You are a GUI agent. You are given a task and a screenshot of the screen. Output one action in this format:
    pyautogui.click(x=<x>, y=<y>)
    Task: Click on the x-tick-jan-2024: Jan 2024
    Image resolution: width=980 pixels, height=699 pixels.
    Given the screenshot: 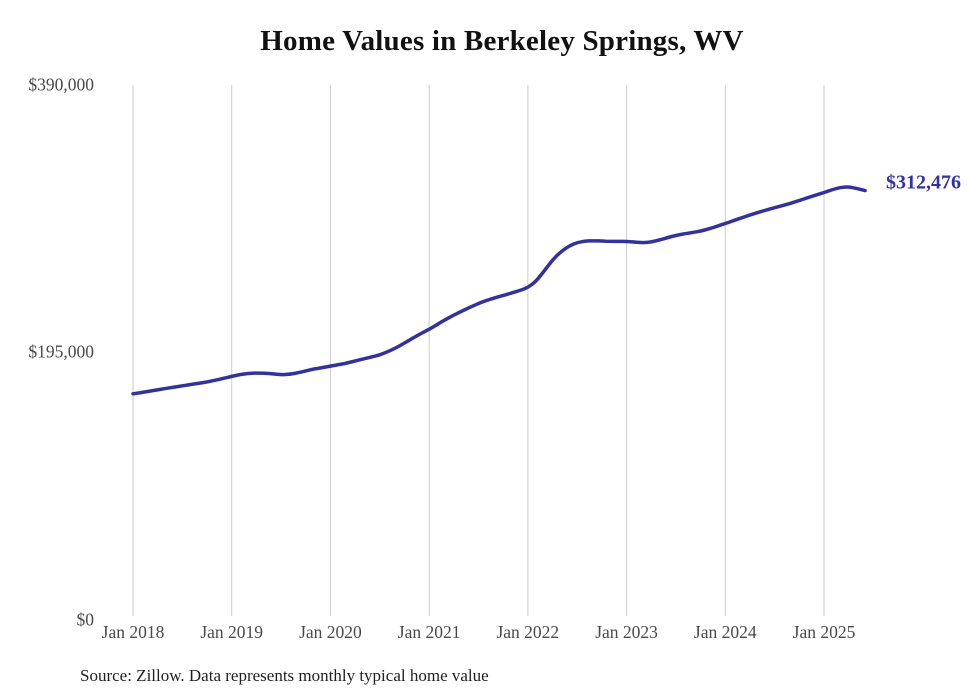 What is the action you would take?
    pyautogui.click(x=725, y=632)
    